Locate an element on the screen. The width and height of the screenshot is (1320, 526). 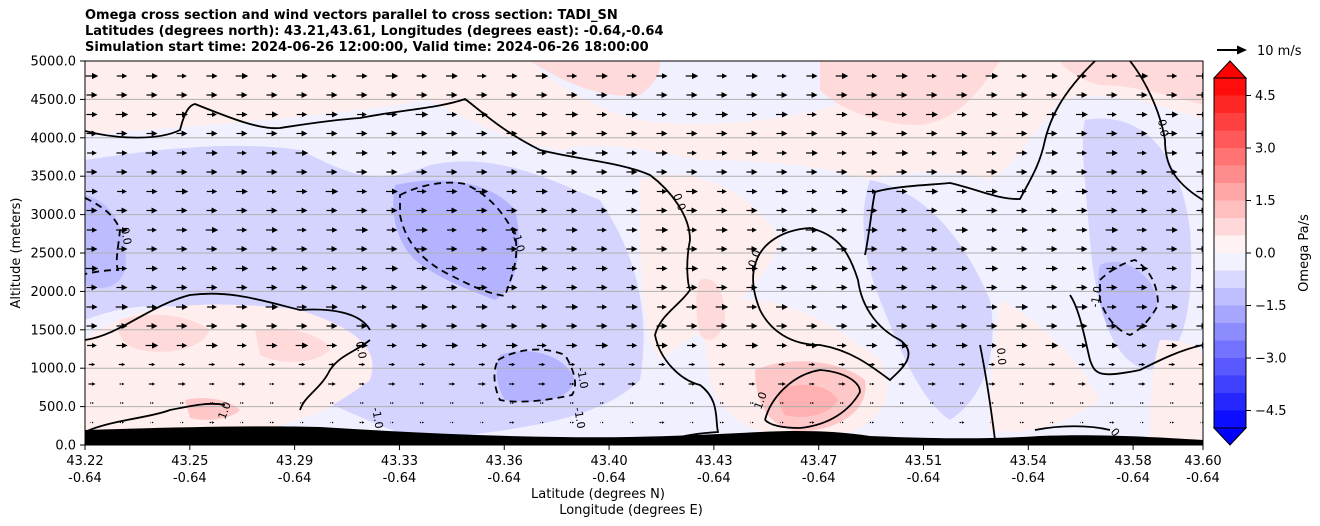
y-tick-label: 3500.0 is located at coordinates (54, 177).